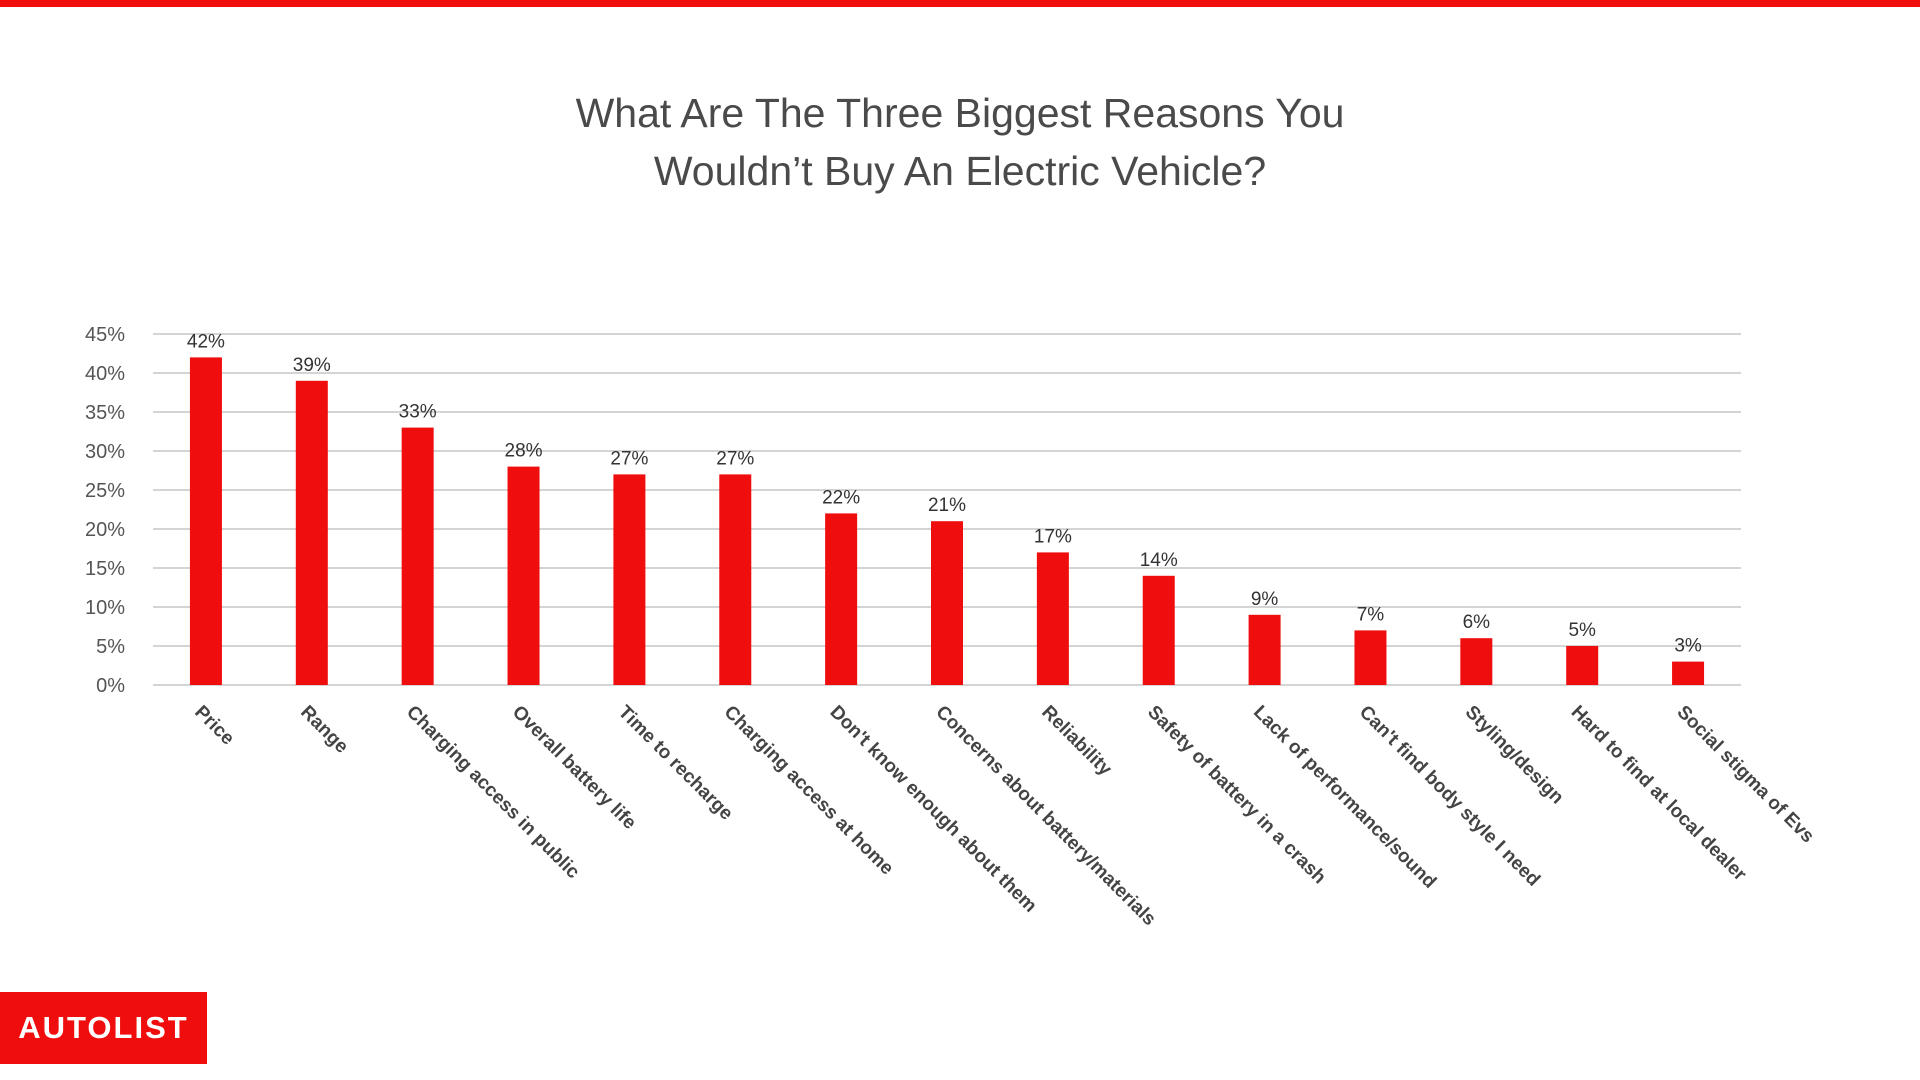 The image size is (1920, 1080). Describe the element at coordinates (1514, 755) in the screenshot. I see `x-tick-label: Styling/design` at that location.